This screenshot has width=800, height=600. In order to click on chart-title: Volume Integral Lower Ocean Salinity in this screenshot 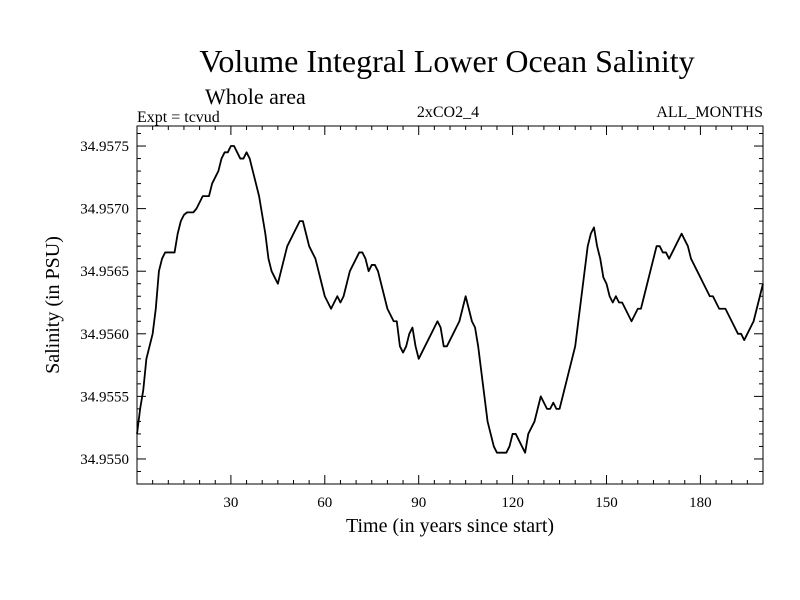, I will do `click(446, 61)`.